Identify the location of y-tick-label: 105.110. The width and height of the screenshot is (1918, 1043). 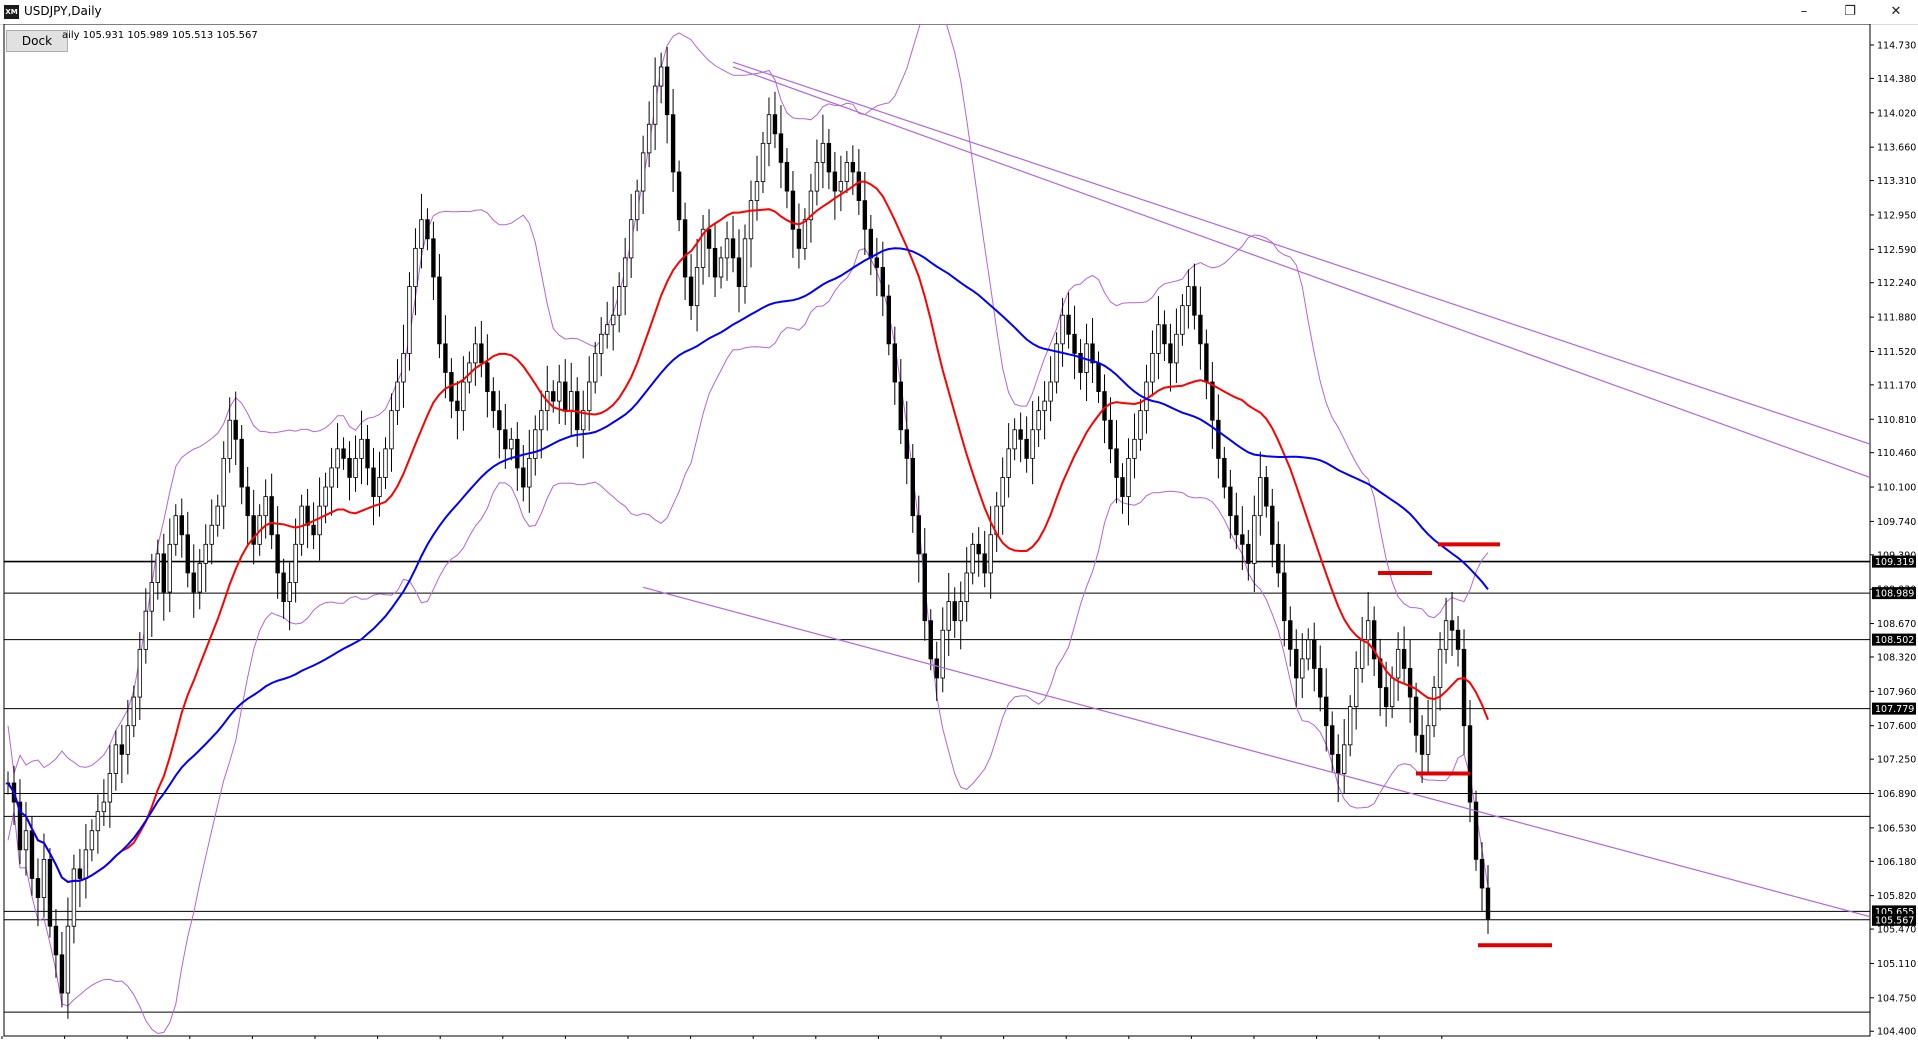
(1896, 964).